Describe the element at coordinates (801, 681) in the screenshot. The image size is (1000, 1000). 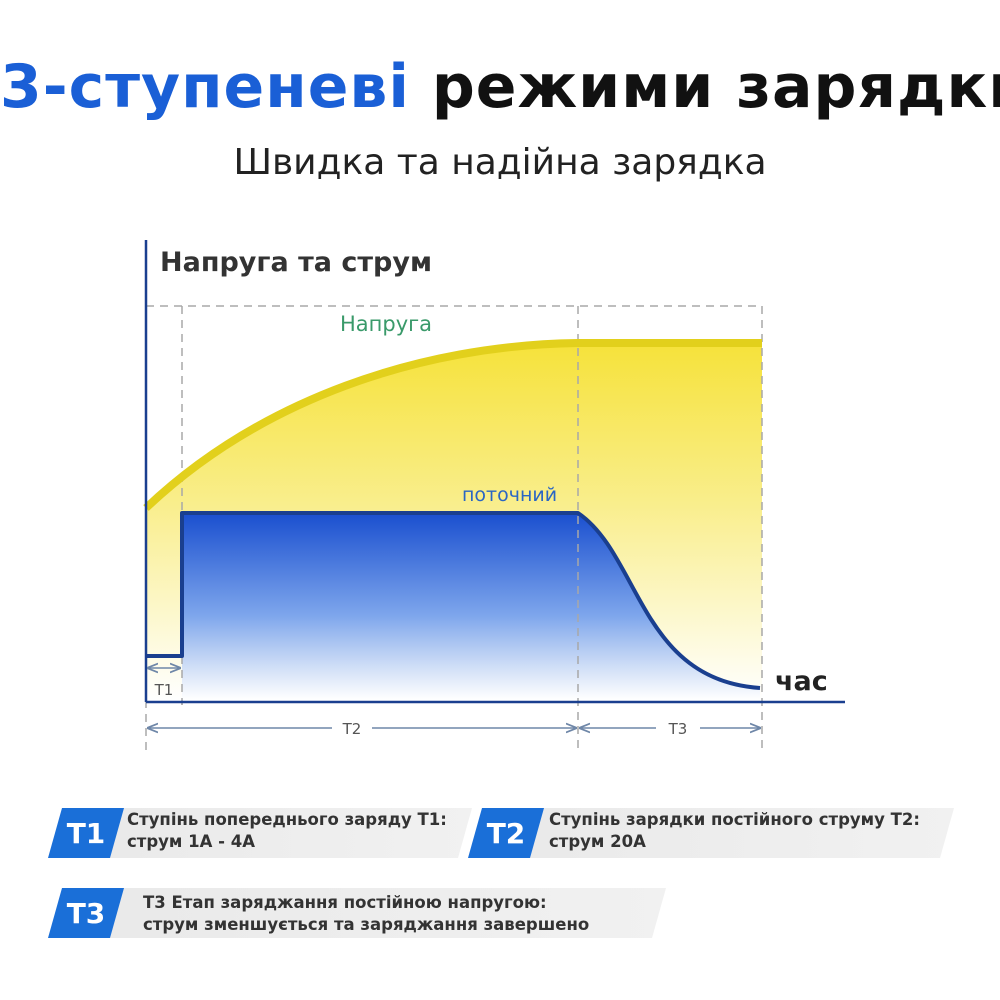
I see `x-axis-label: час` at that location.